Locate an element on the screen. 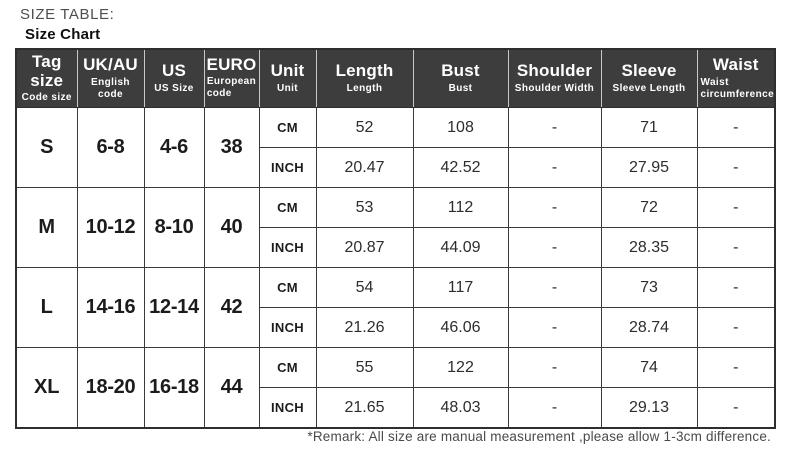 The width and height of the screenshot is (790, 468). euro-cell: 42 is located at coordinates (231, 307).